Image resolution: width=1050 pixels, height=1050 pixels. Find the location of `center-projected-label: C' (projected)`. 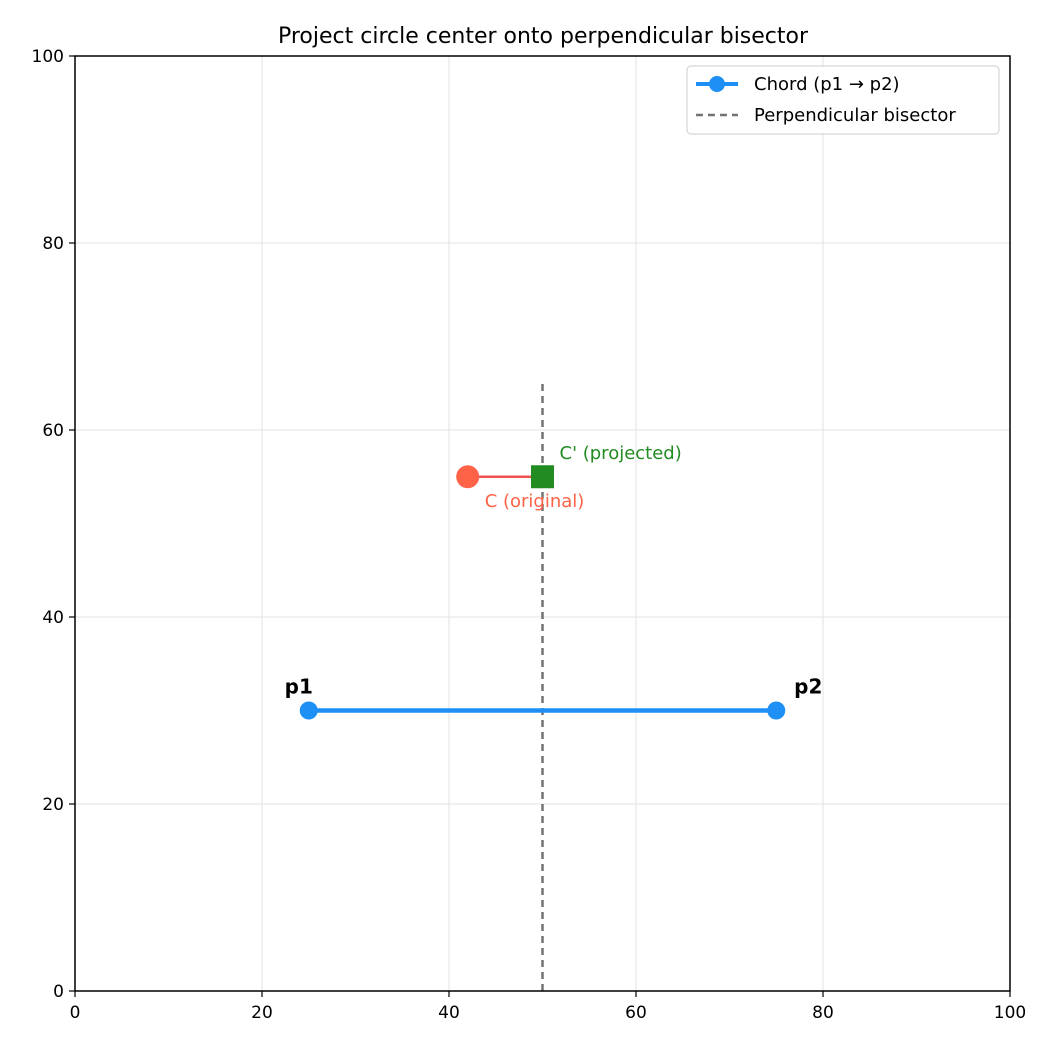

center-projected-label: C' (projected) is located at coordinates (621, 453).